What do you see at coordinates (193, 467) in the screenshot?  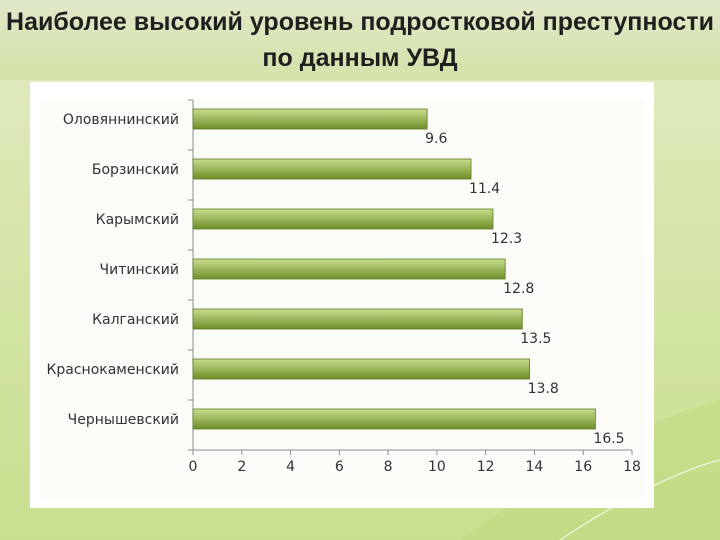 I see `x-tick-label: 0` at bounding box center [193, 467].